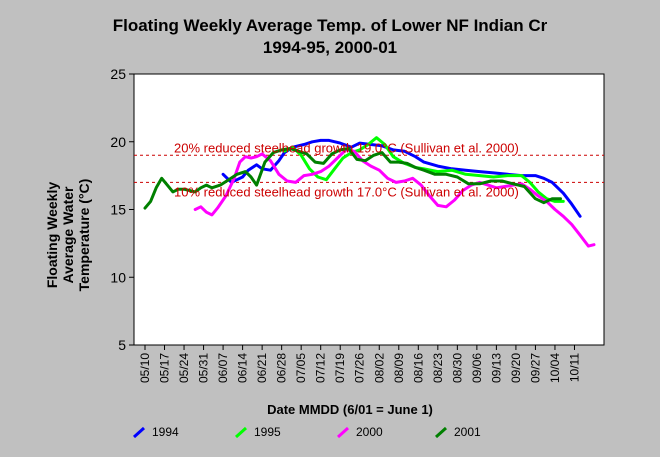  I want to click on y-tick-label: 10, so click(118, 277).